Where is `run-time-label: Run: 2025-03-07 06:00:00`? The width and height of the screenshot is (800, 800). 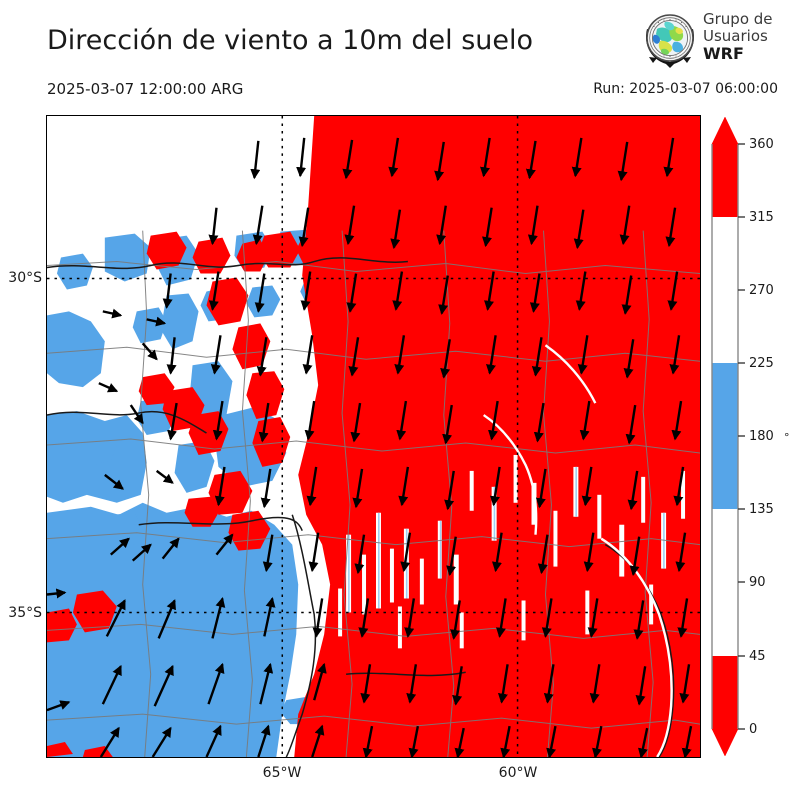
run-time-label: Run: 2025-03-07 06:00:00 is located at coordinates (685, 89).